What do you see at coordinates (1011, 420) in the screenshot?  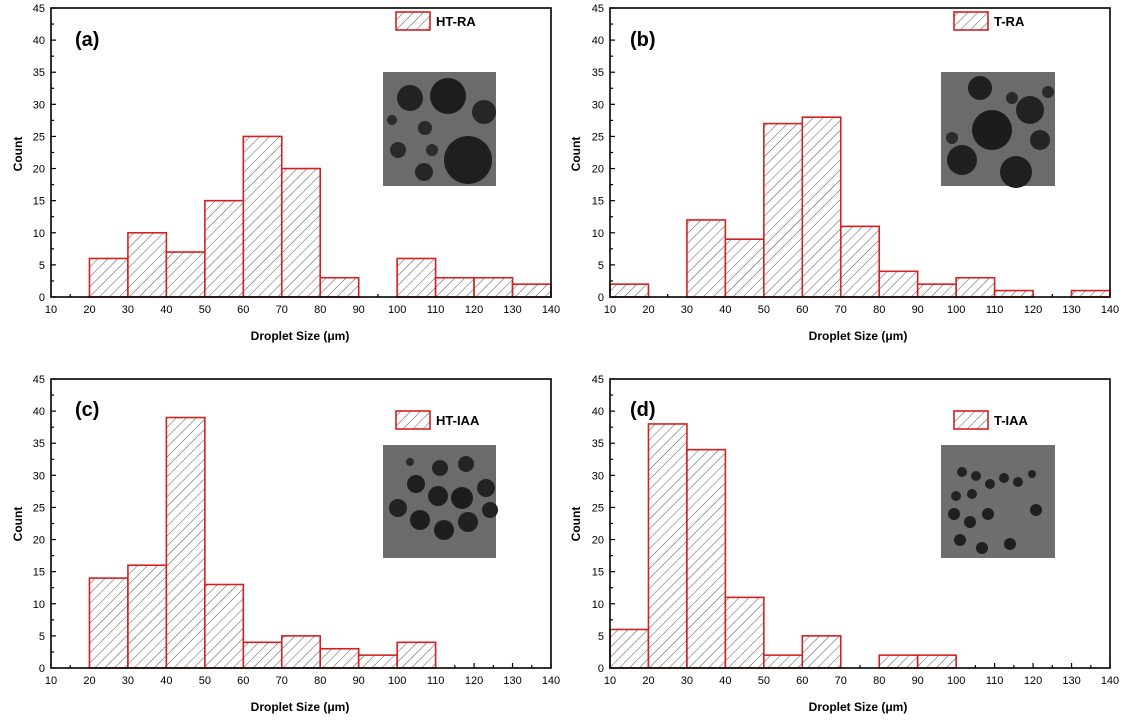 I see `legend-label: T-IAA` at bounding box center [1011, 420].